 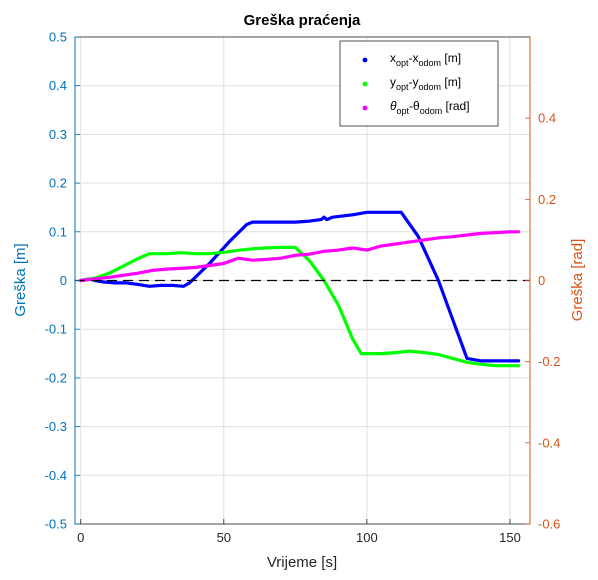 I want to click on y-left-tick-label: 0.2, so click(x=58, y=183).